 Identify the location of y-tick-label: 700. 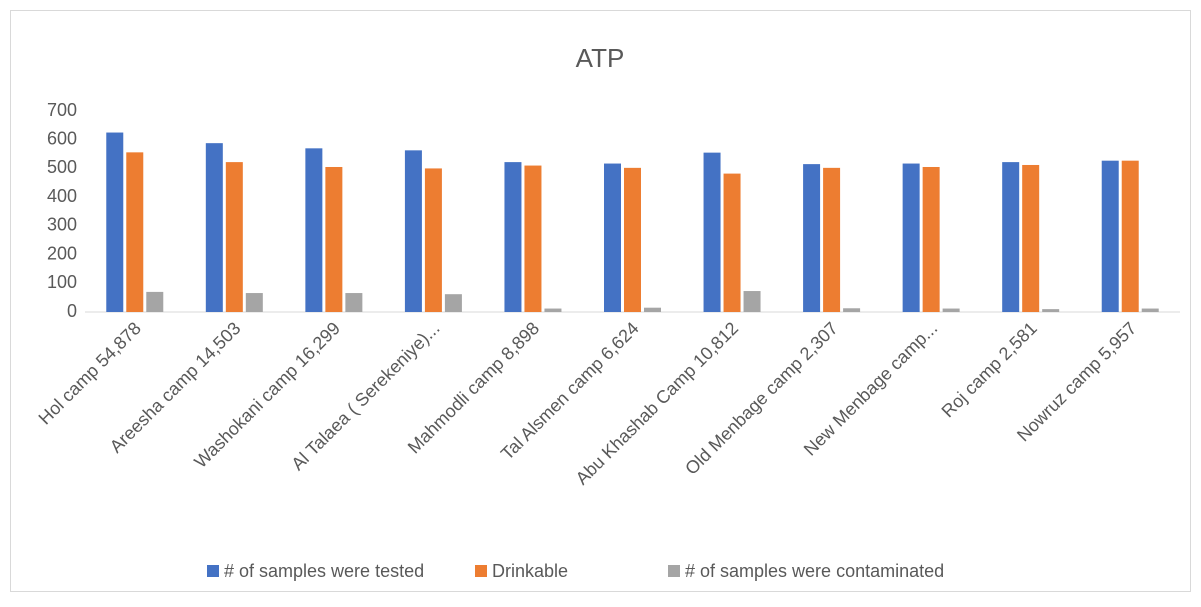
(62, 110).